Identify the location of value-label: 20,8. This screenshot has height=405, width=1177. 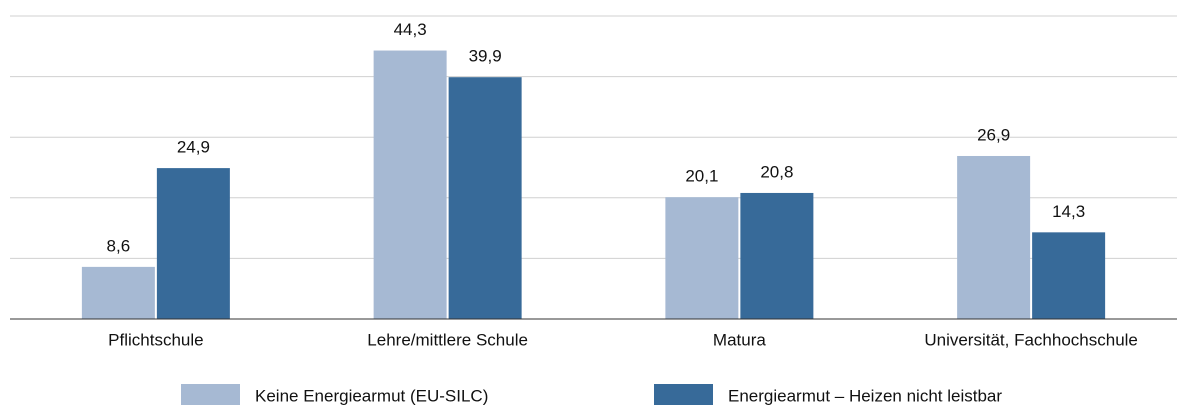
(776, 171).